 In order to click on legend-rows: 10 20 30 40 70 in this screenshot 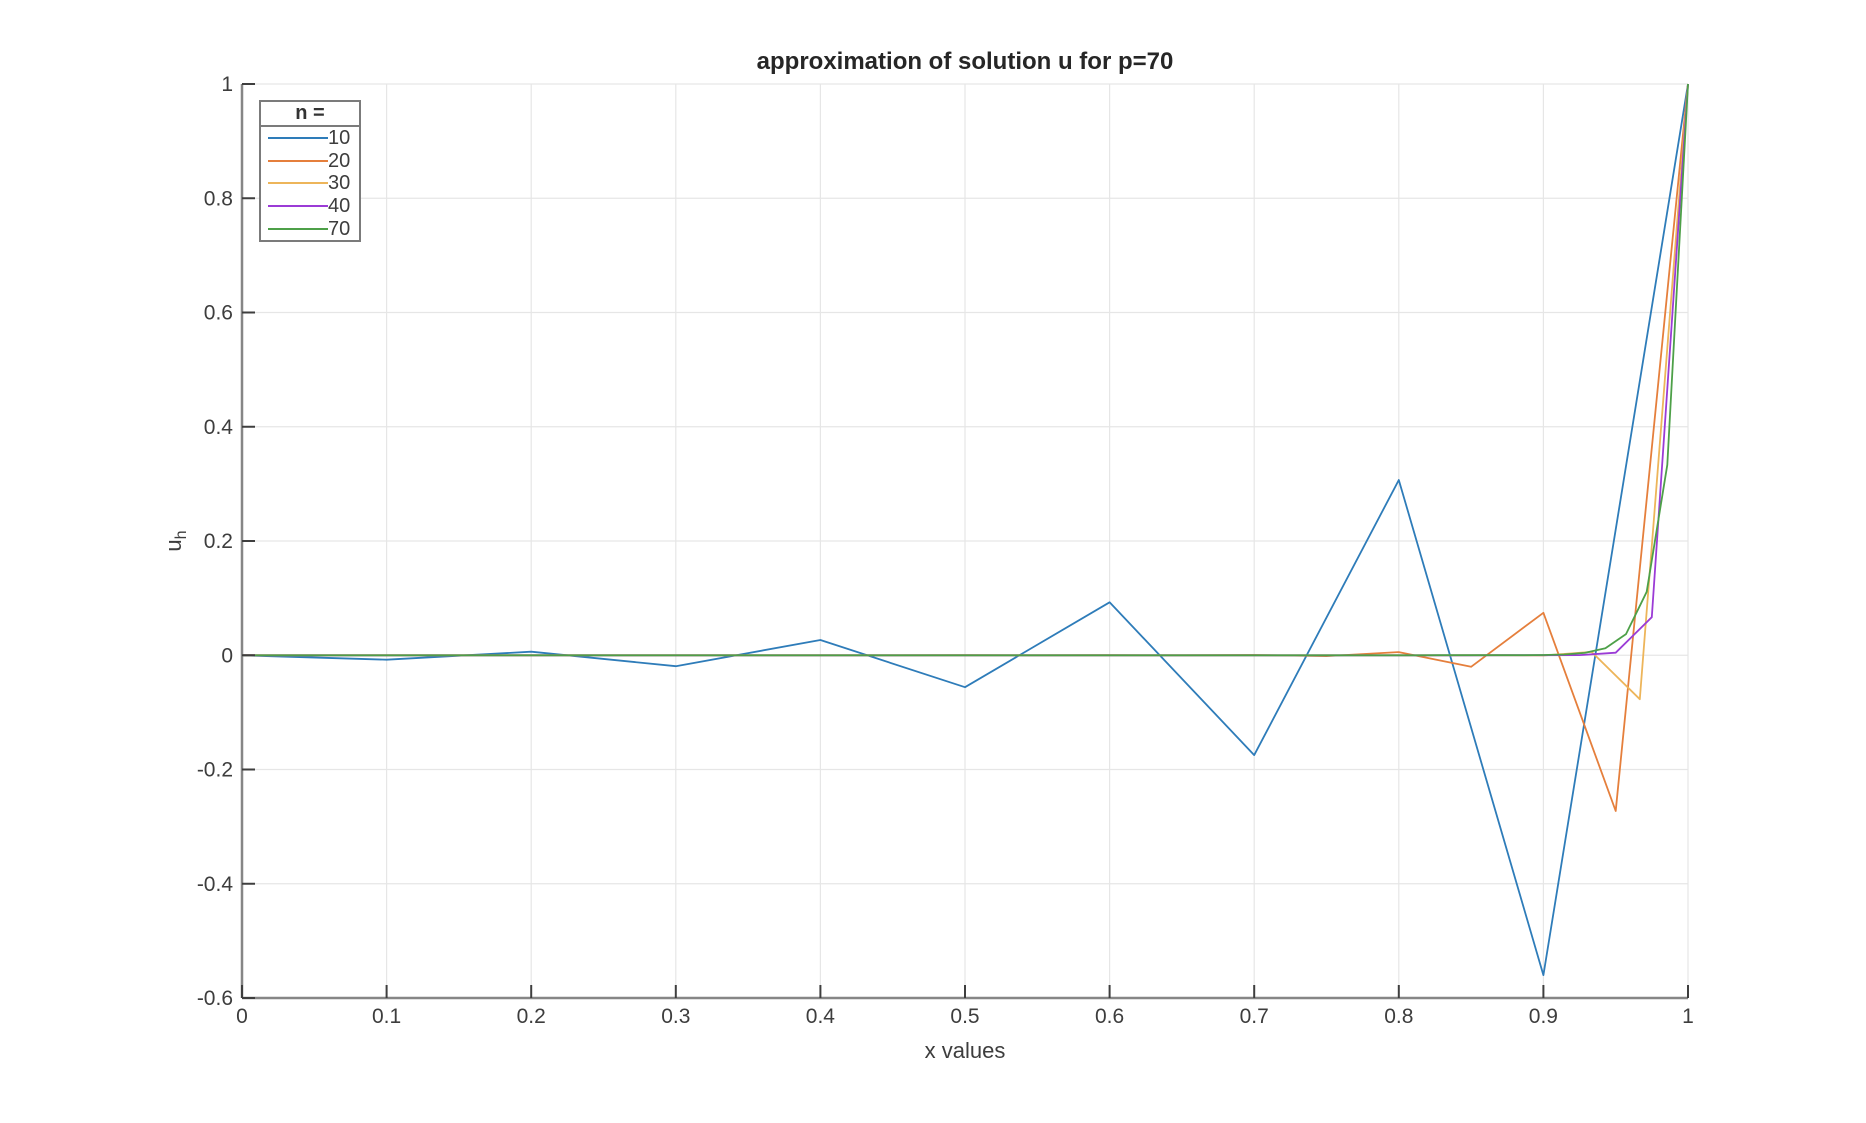, I will do `click(310, 183)`.